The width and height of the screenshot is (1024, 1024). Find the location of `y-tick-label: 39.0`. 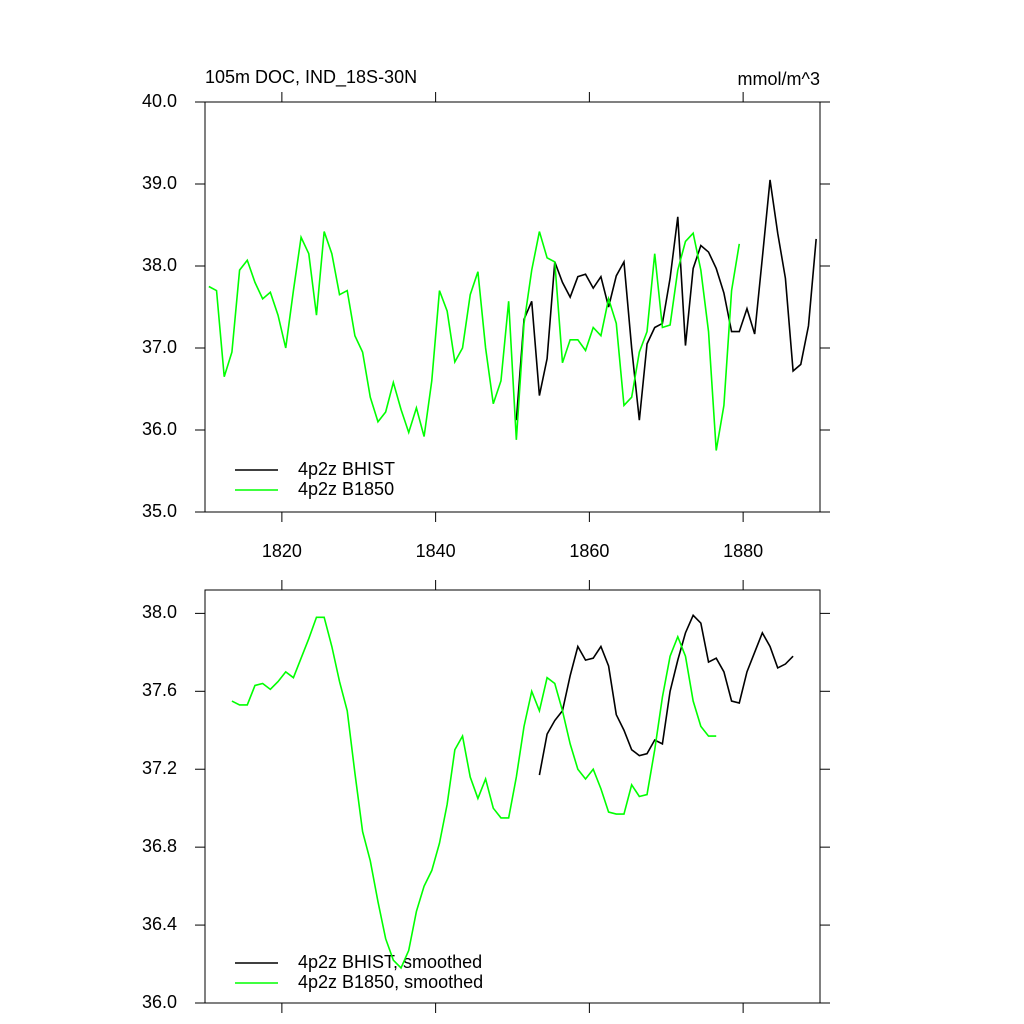

y-tick-label: 39.0 is located at coordinates (159, 183).